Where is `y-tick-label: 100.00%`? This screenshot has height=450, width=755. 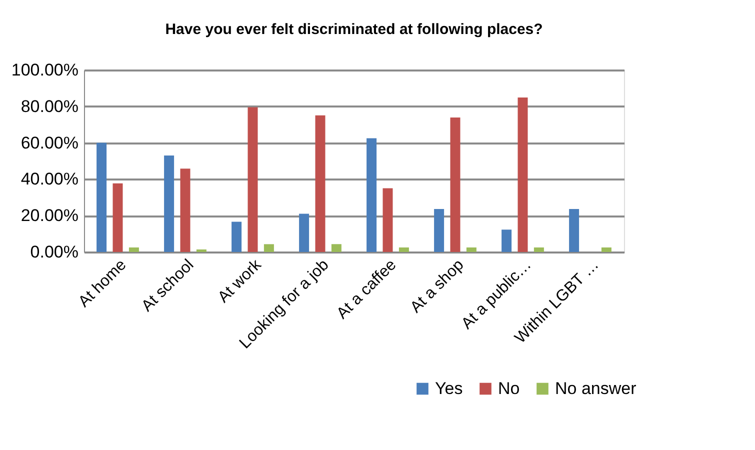 y-tick-label: 100.00% is located at coordinates (44, 70).